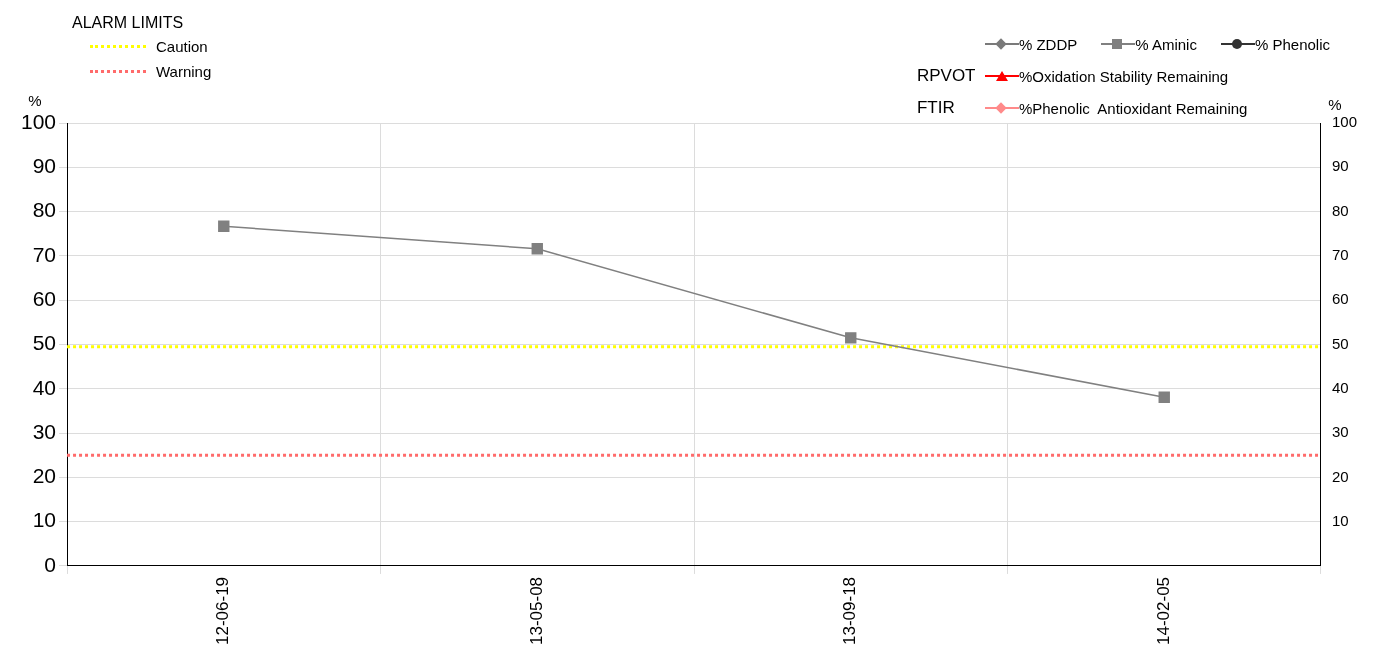  What do you see at coordinates (223, 611) in the screenshot?
I see `x-tick-label: 12-06-19` at bounding box center [223, 611].